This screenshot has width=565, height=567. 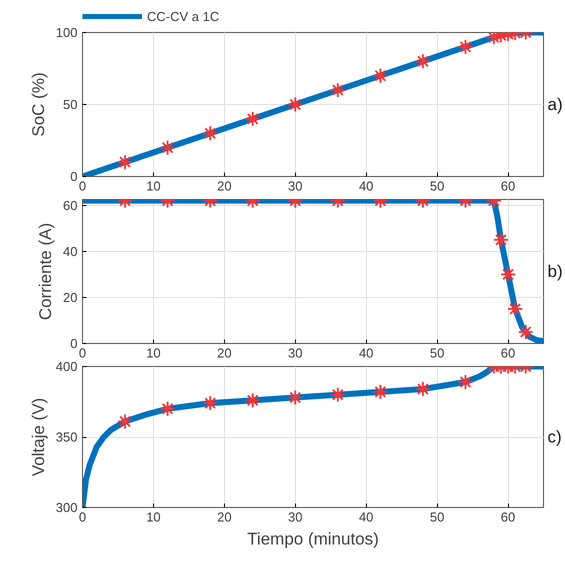 I want to click on y-tick-label: 350, so click(x=67, y=437).